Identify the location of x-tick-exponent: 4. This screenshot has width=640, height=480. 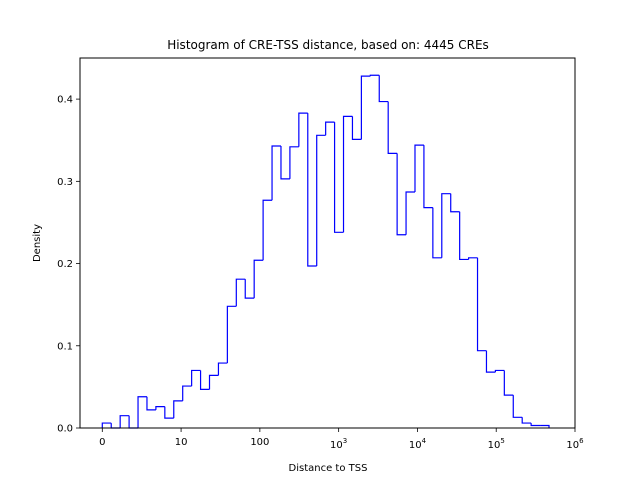
(424, 441).